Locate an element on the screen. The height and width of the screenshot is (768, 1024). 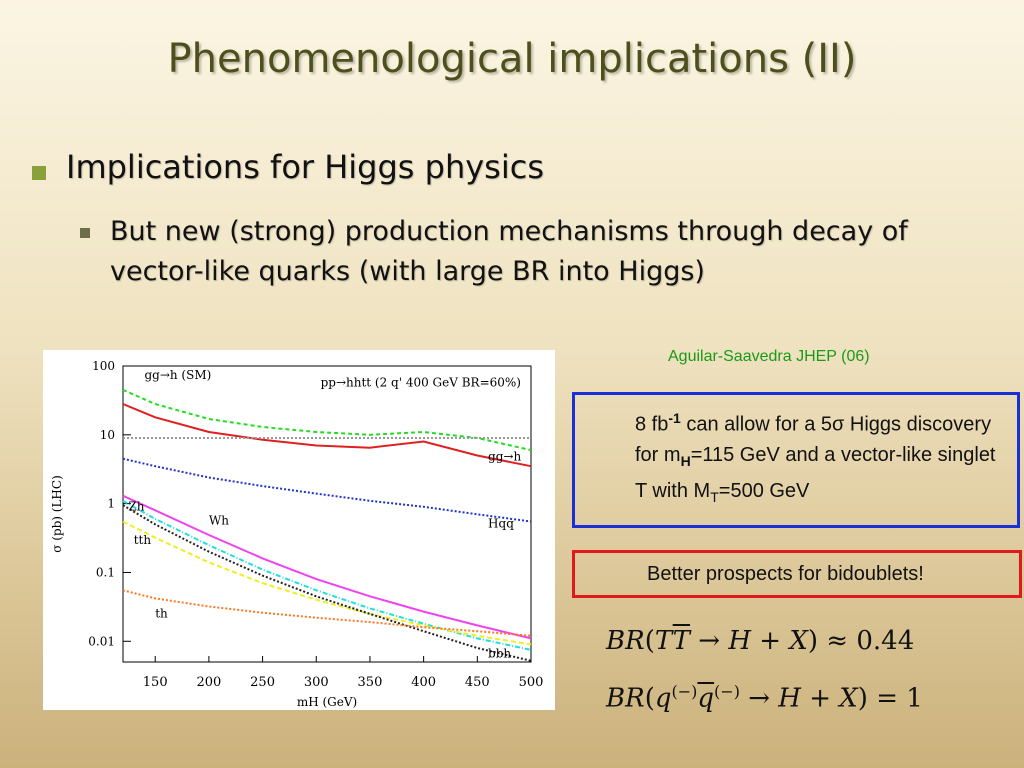
curve-label: bbh is located at coordinates (499, 654).